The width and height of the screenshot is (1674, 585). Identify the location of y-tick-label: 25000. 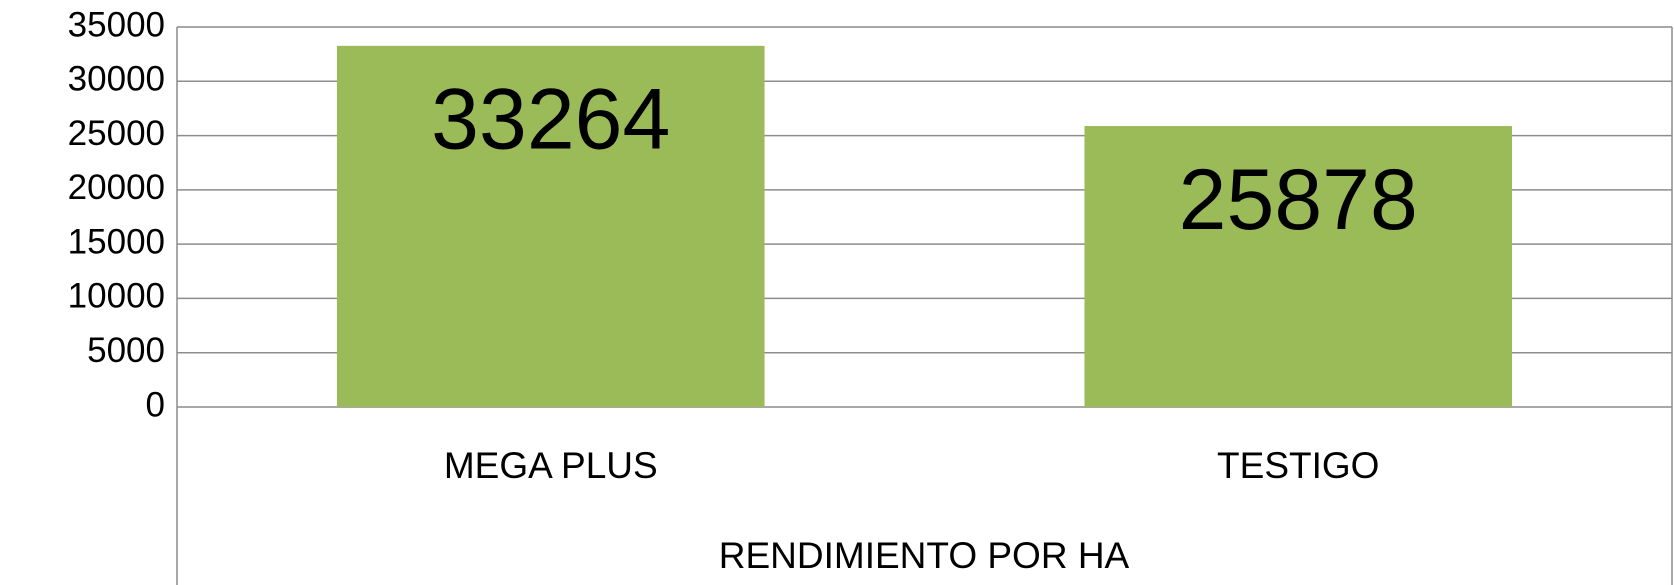
(116, 133).